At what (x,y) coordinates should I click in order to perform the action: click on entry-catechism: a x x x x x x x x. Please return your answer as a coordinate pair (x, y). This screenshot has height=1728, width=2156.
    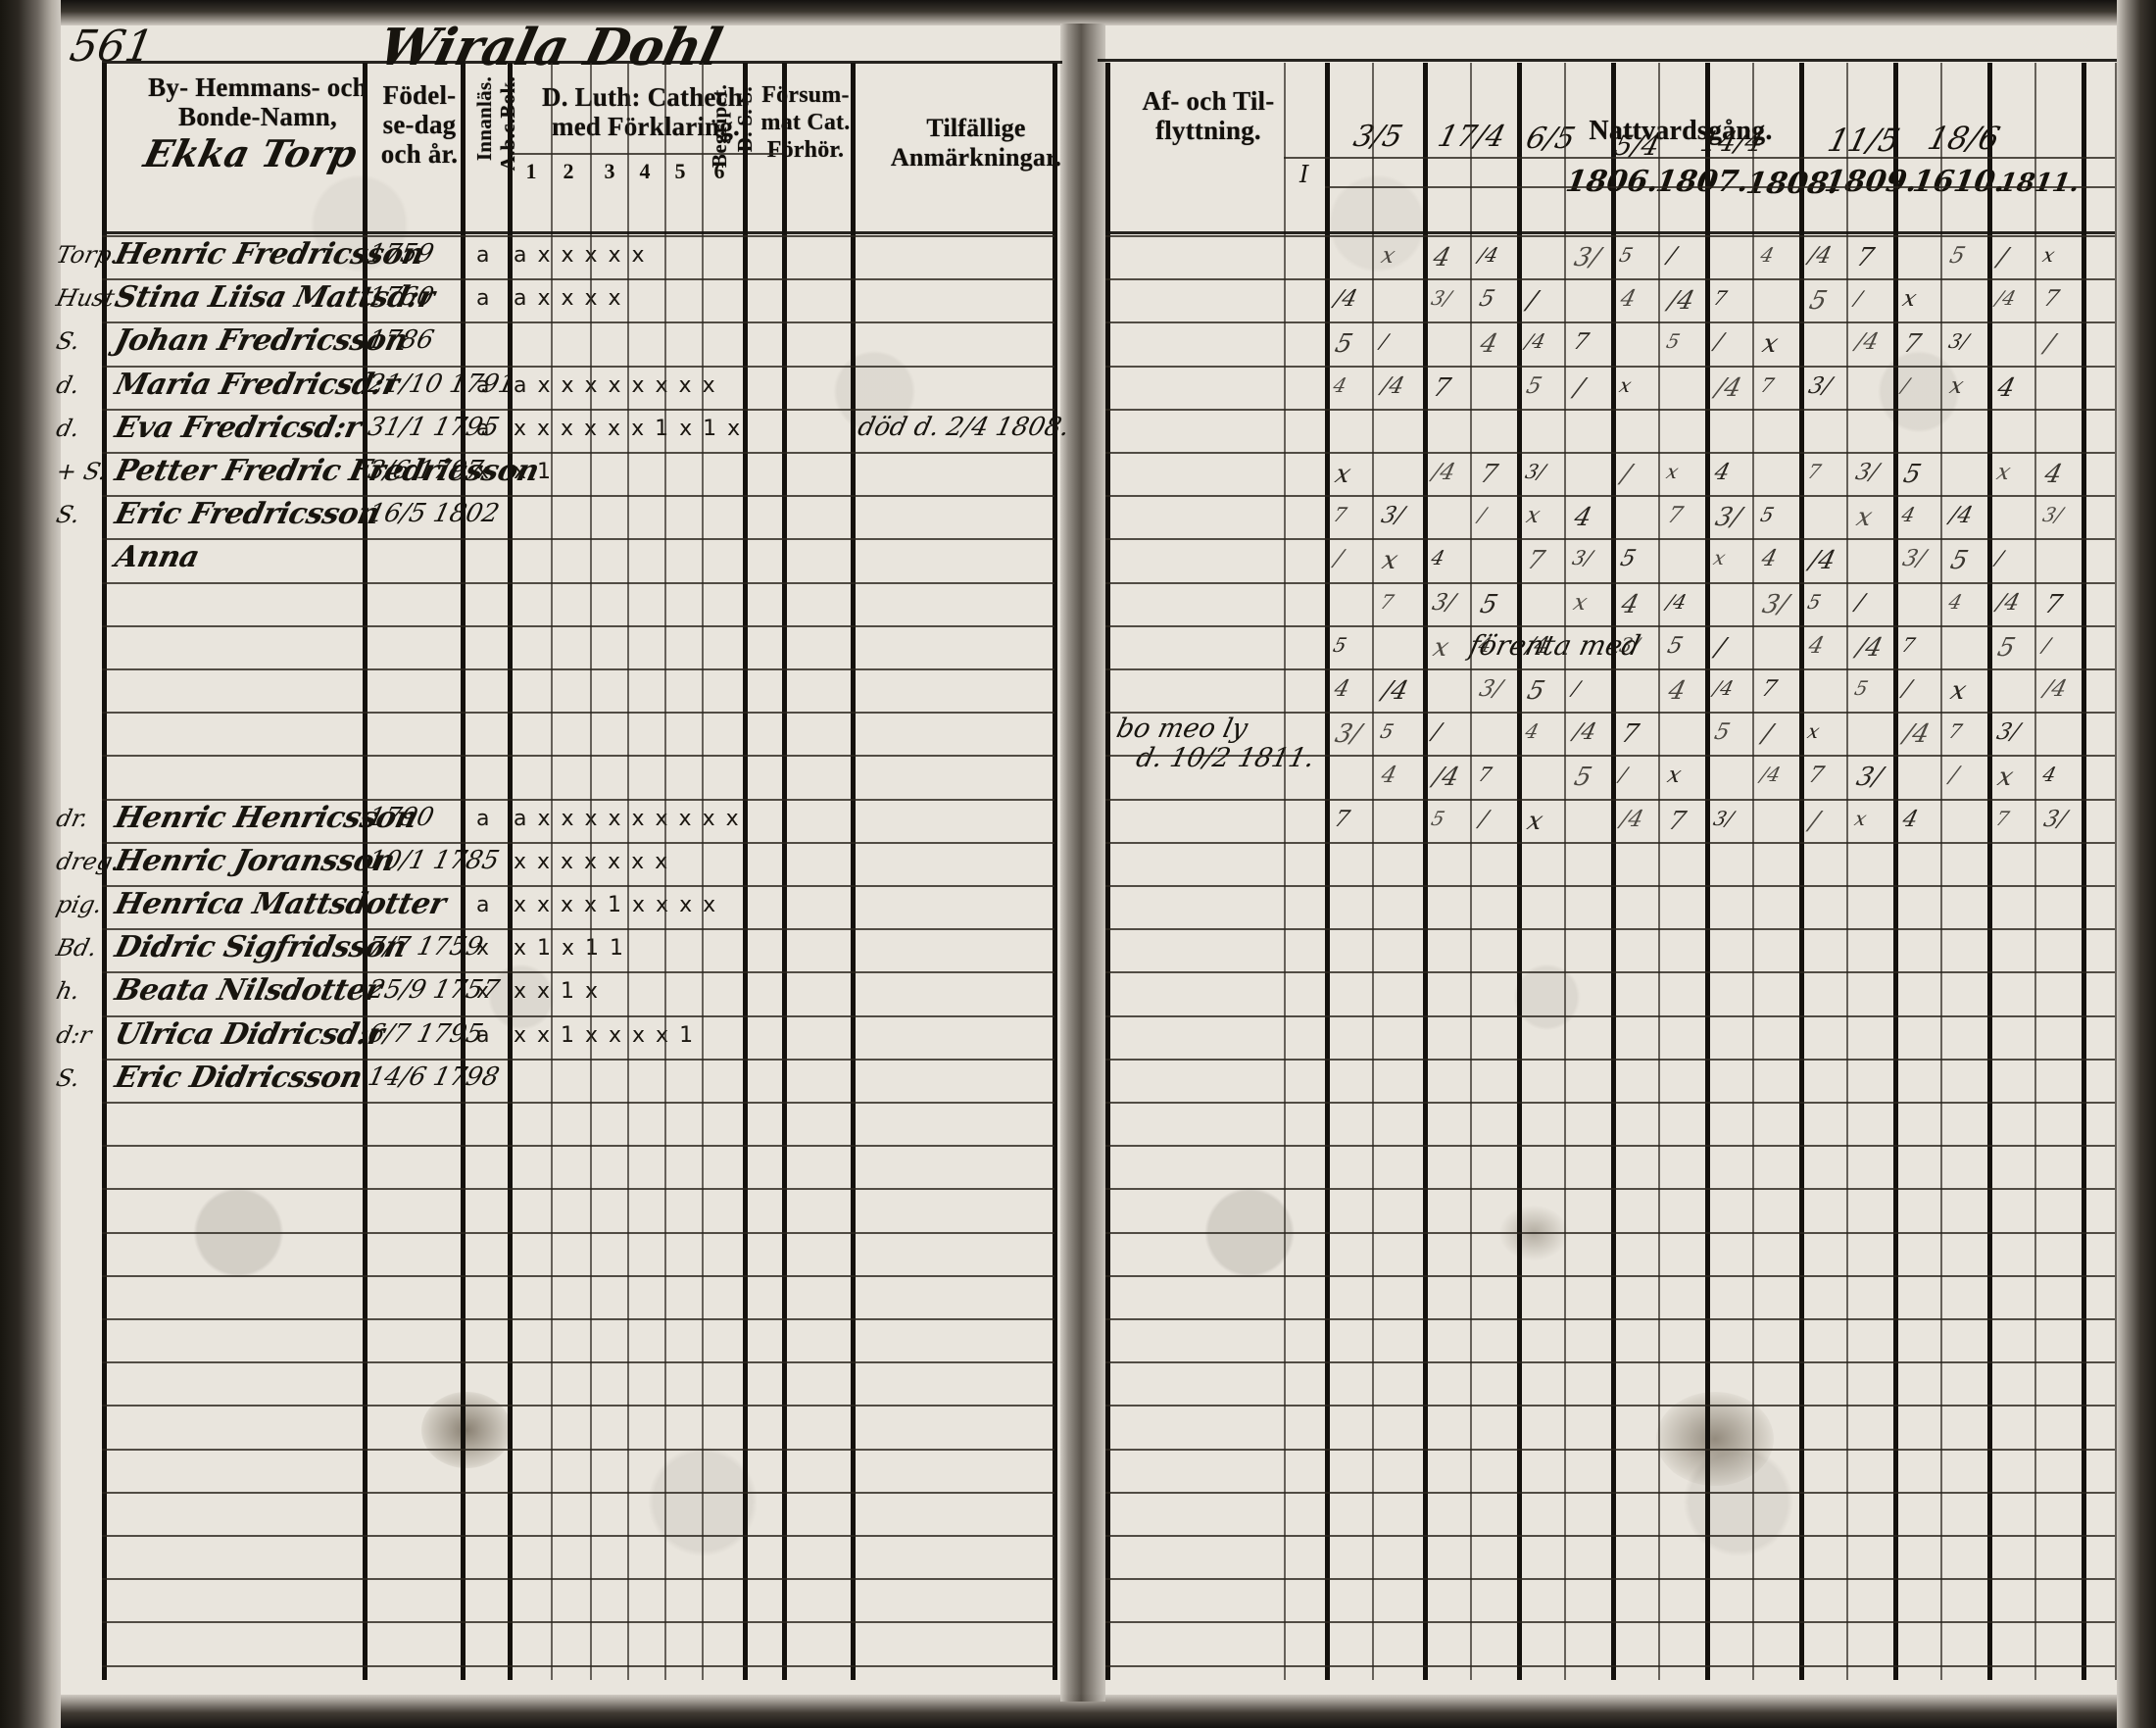
    Looking at the image, I should click on (615, 385).